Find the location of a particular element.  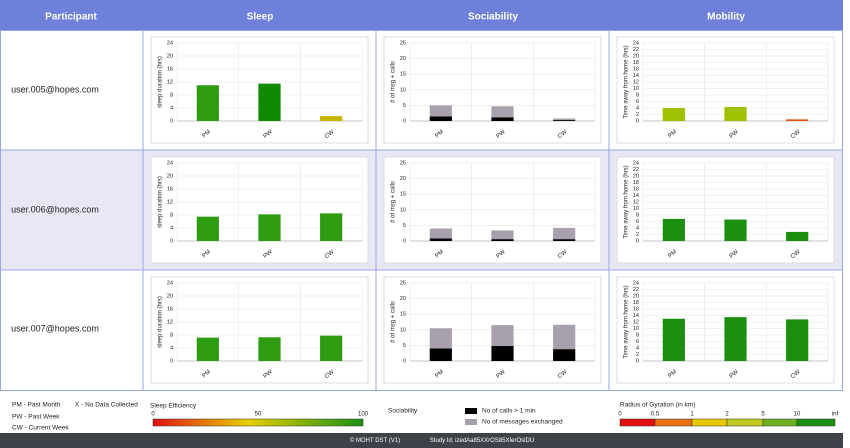

legend-text: PW - Past Week is located at coordinates (36, 417).